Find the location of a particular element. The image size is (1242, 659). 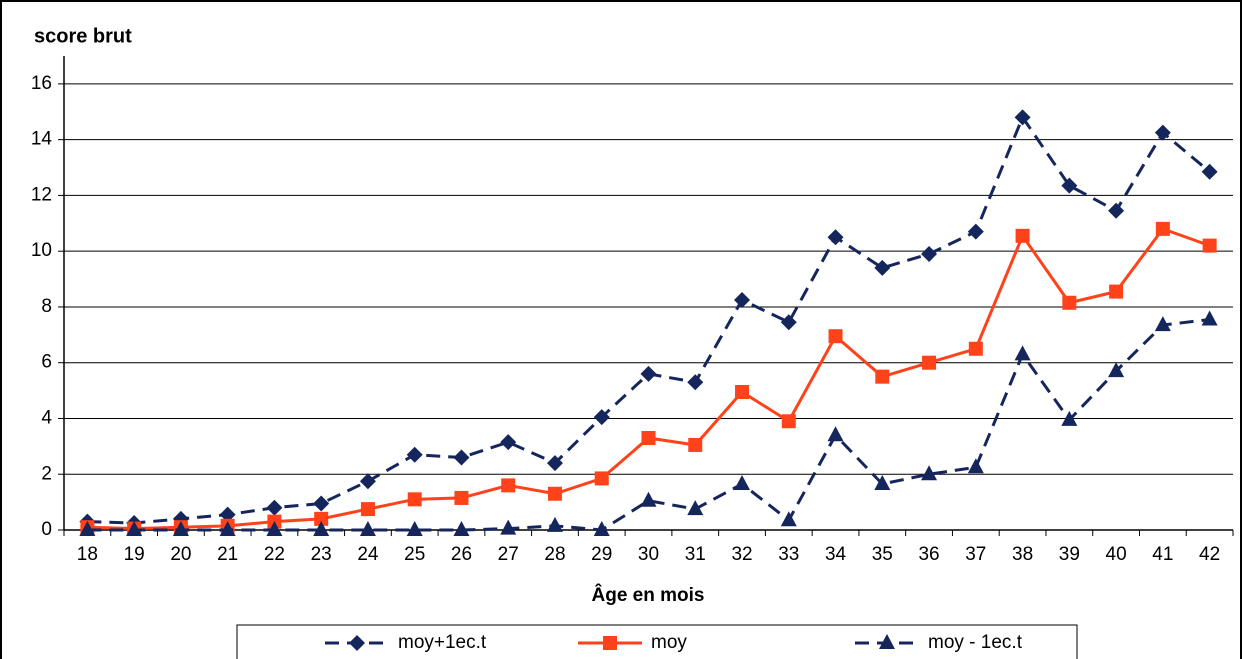

y-tick-label: 8 is located at coordinates (46, 306).